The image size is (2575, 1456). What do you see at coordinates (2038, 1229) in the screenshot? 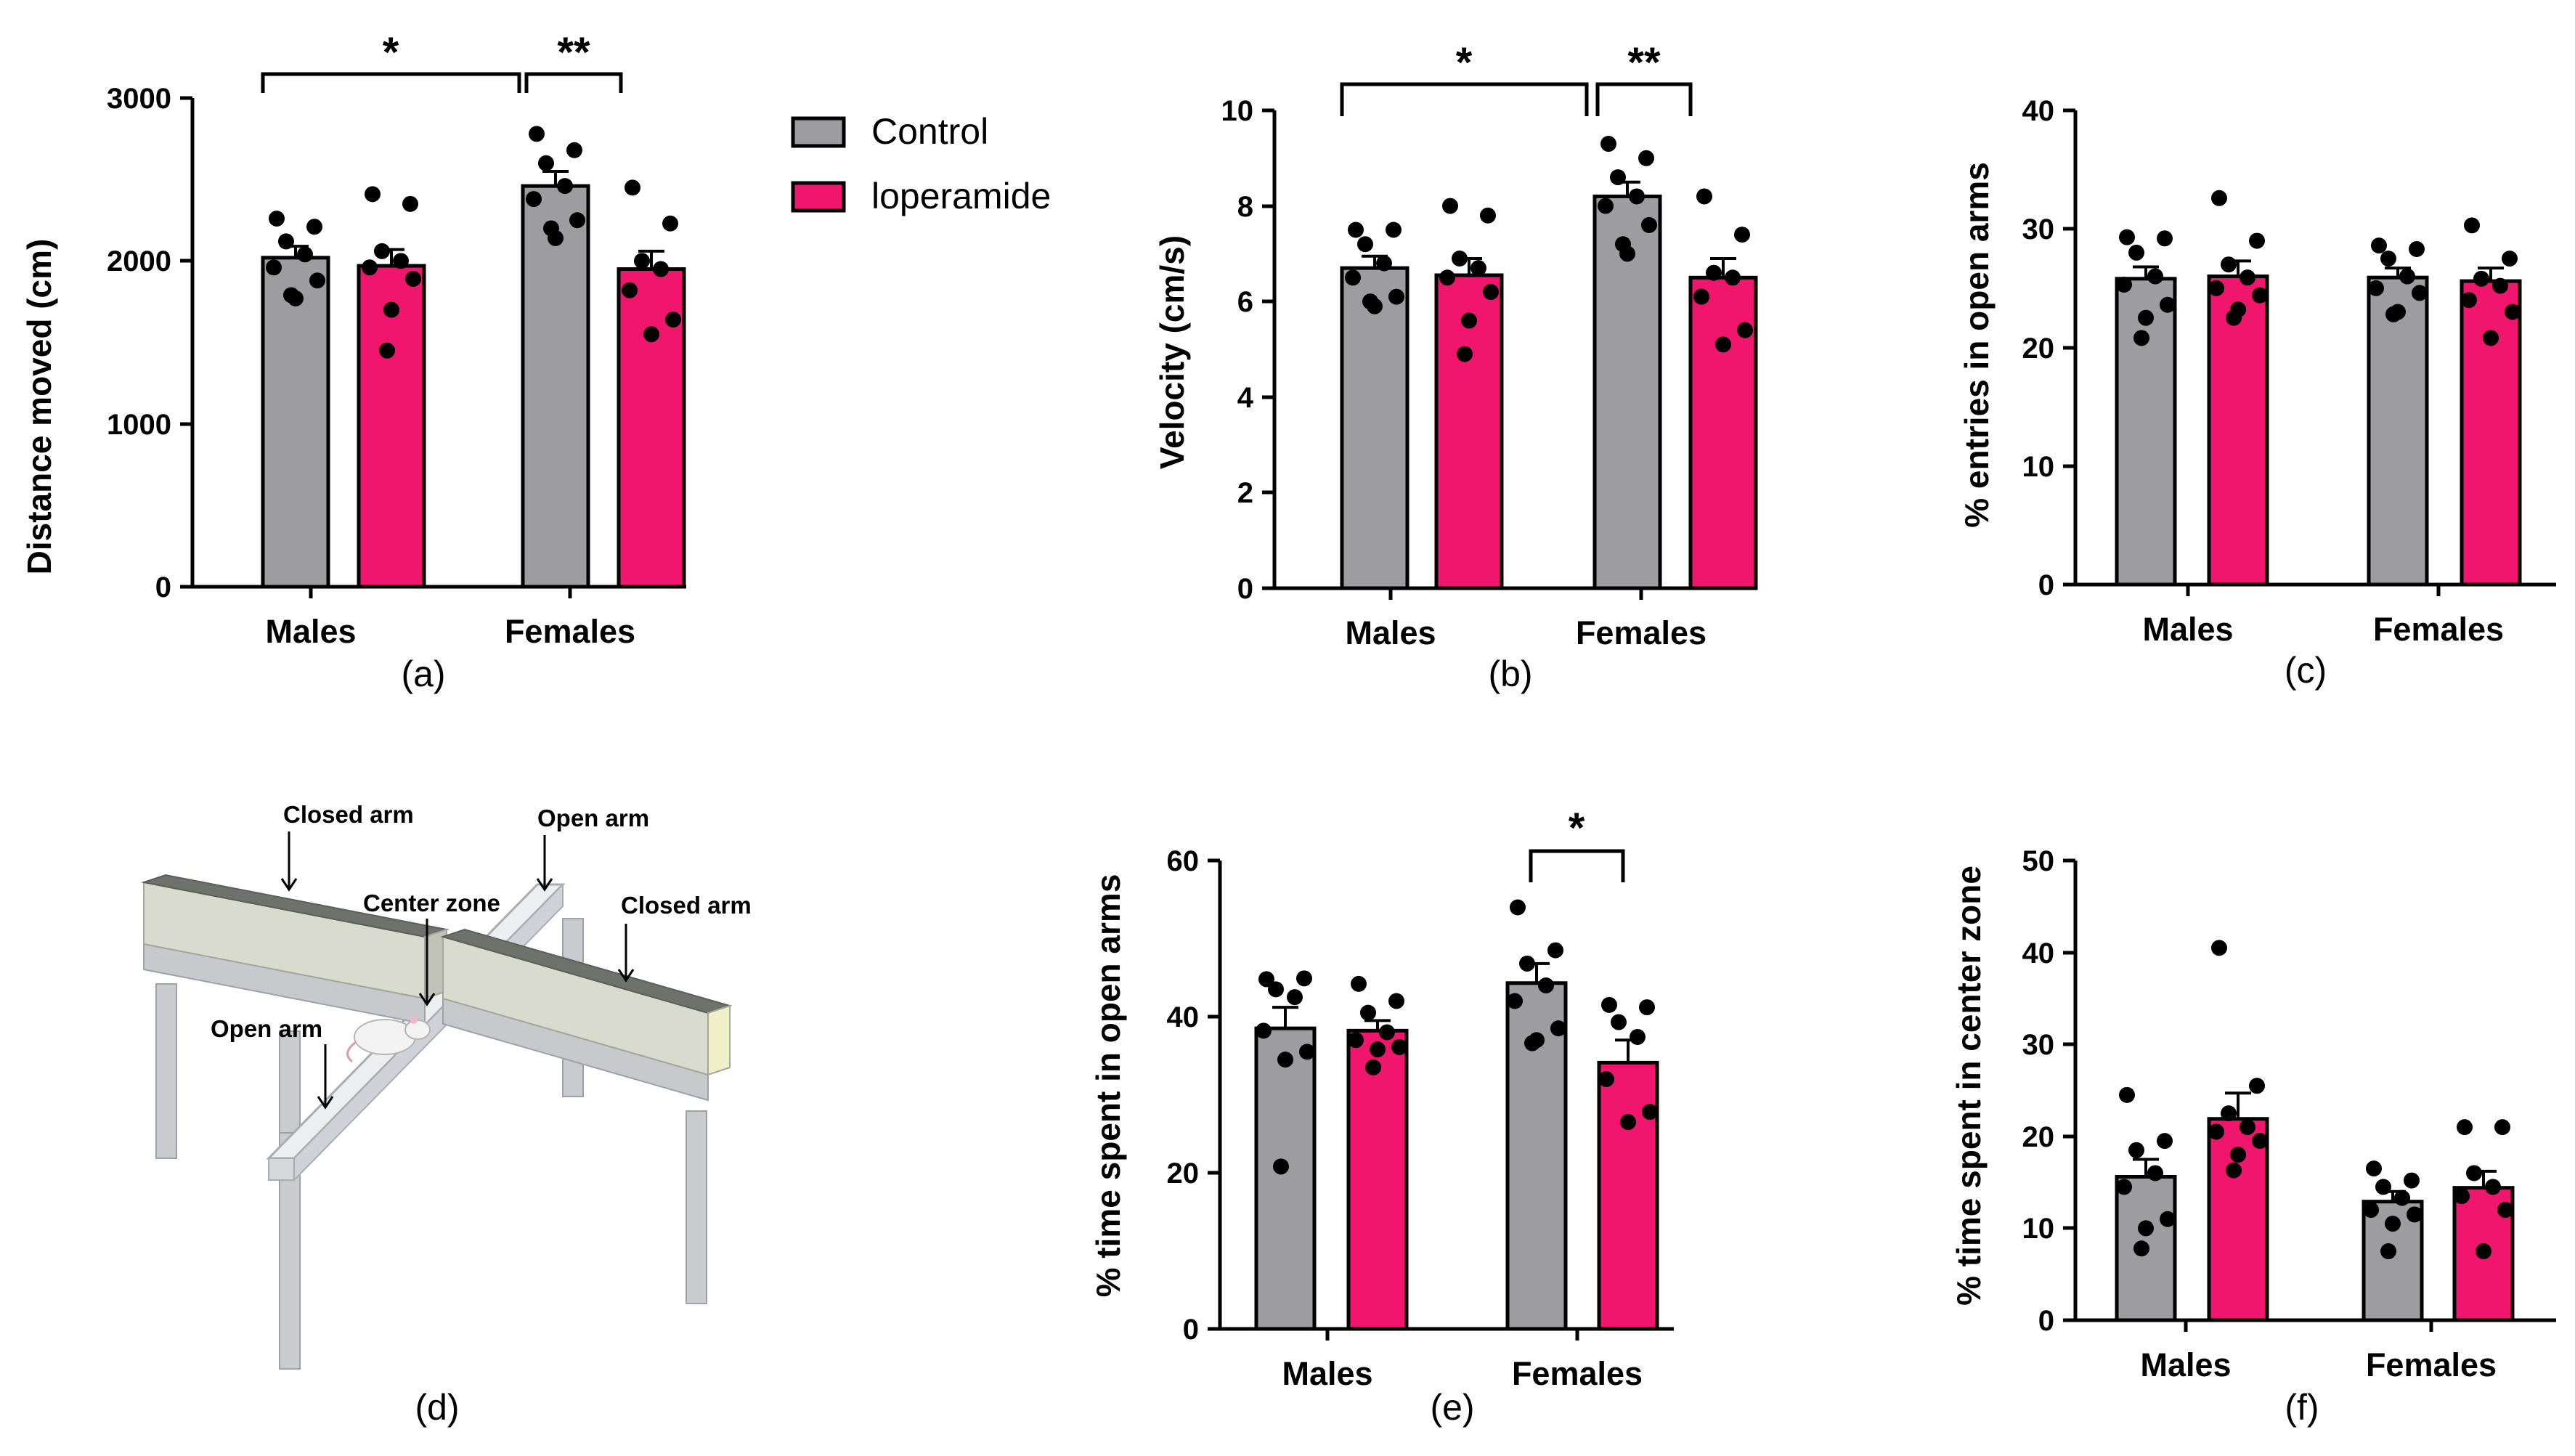
I see `panel-f-ytick-label: 10` at bounding box center [2038, 1229].